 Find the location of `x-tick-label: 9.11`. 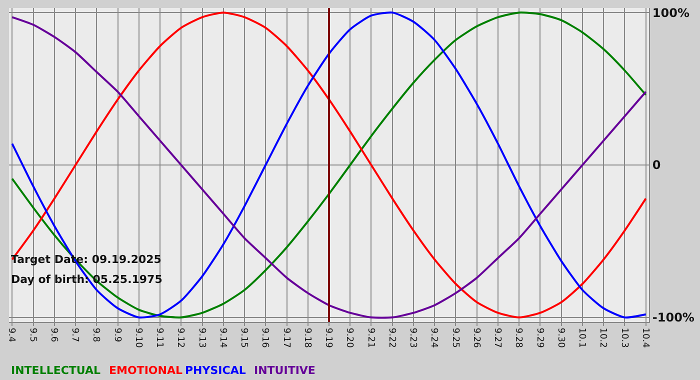

x-tick-label: 9.11 is located at coordinates (159, 338).